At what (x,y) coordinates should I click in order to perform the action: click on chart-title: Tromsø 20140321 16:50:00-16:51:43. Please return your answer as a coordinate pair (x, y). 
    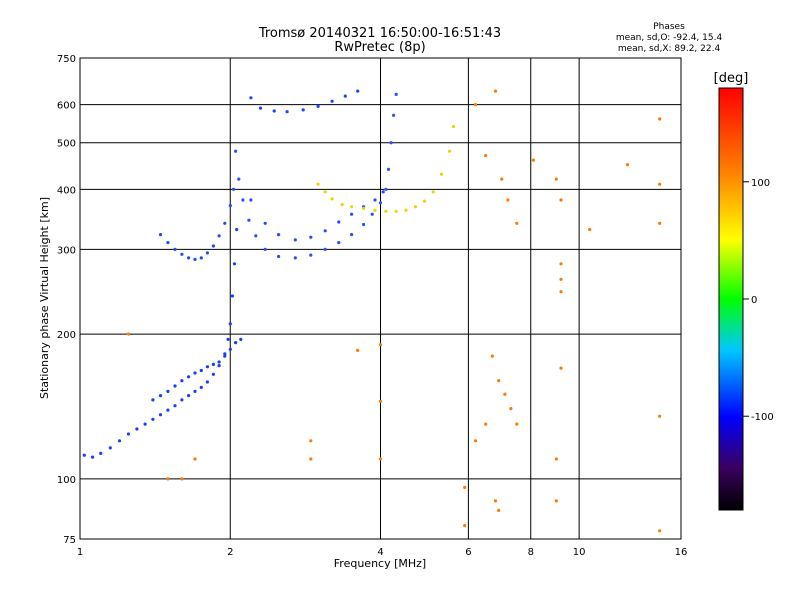
    Looking at the image, I should click on (380, 33).